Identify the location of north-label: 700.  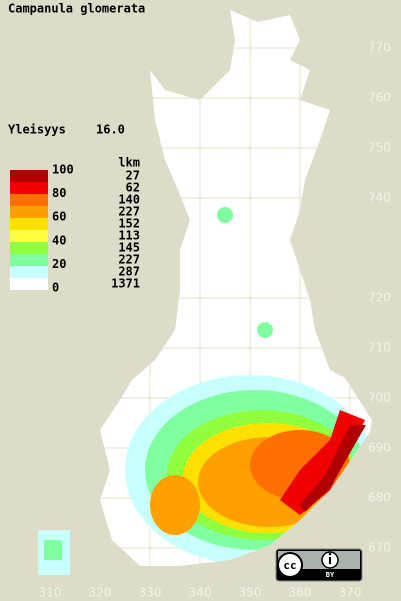
(379, 398).